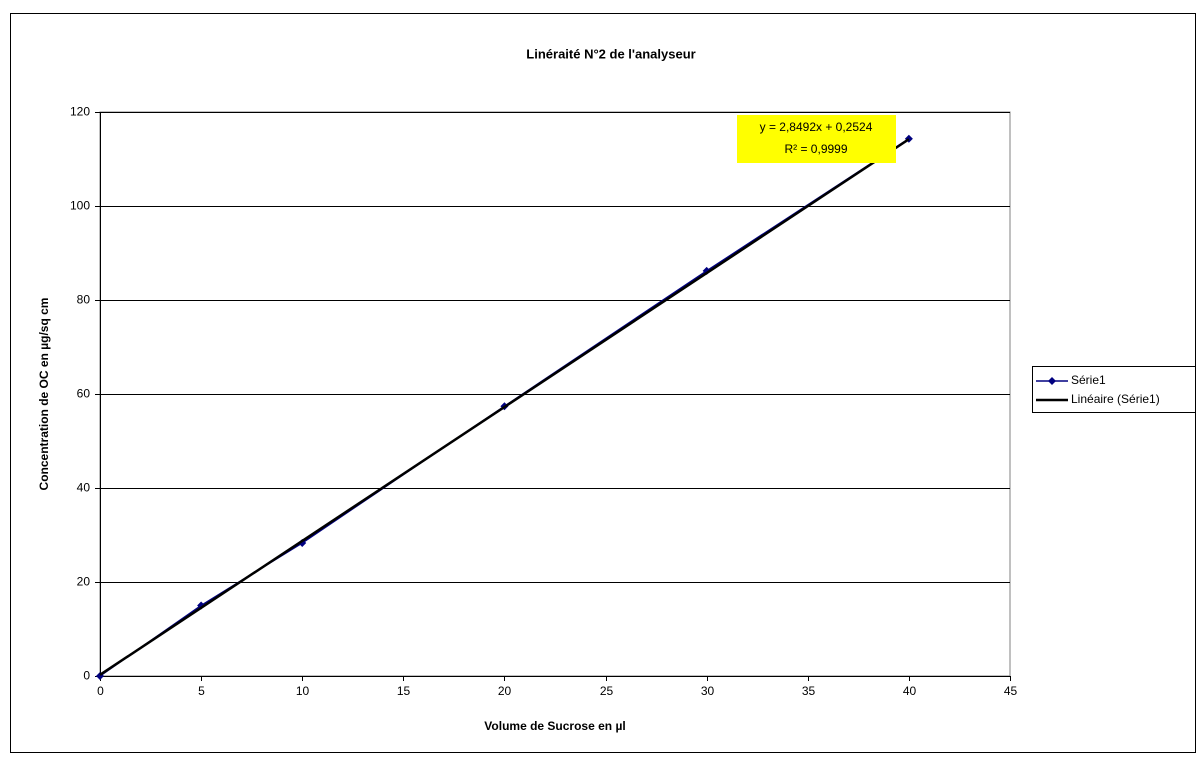  I want to click on x-tick-label: 40, so click(910, 691).